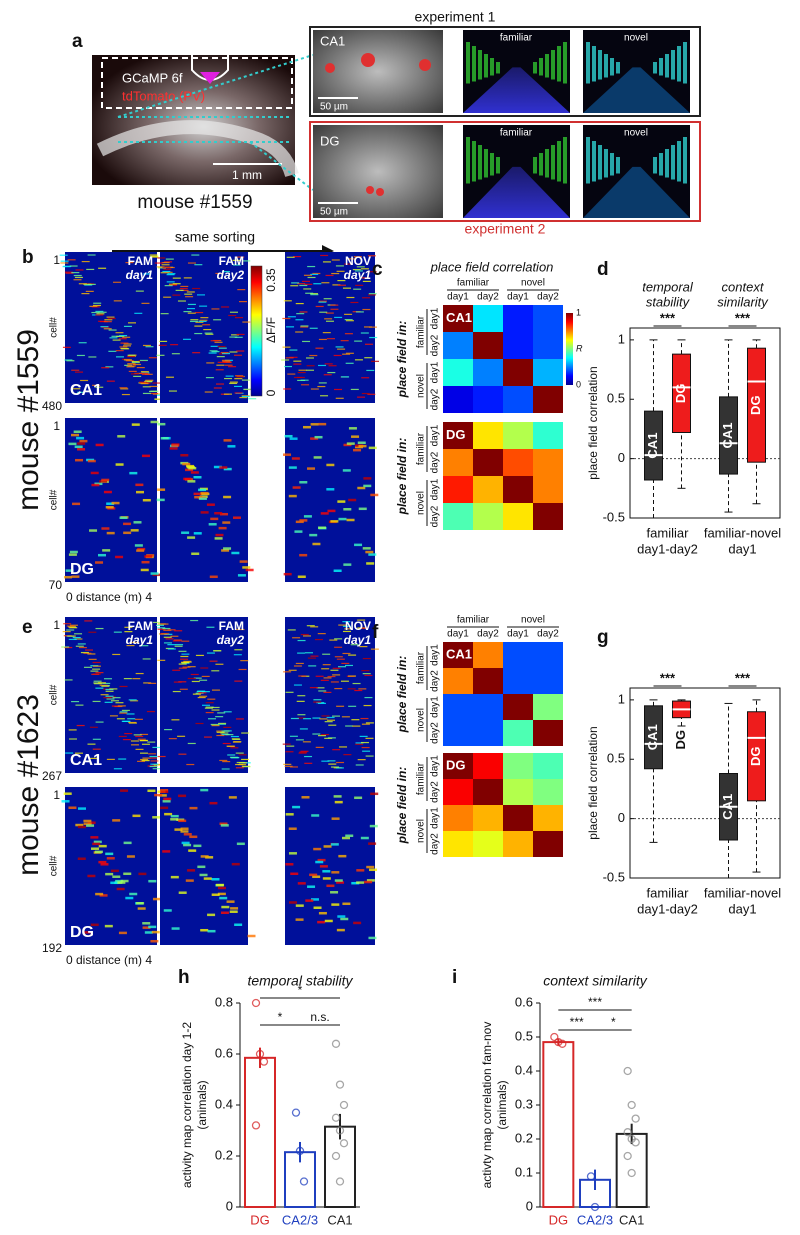 The height and width of the screenshot is (1235, 800). What do you see at coordinates (593, 782) in the screenshot?
I see `y-axis-label: place field correlation` at bounding box center [593, 782].